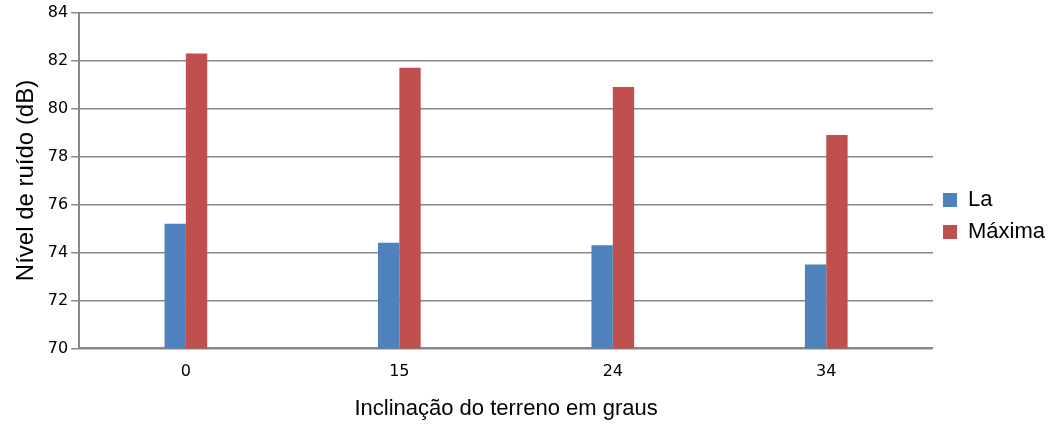 This screenshot has width=1059, height=426. What do you see at coordinates (980, 199) in the screenshot?
I see `legend-label: La` at bounding box center [980, 199].